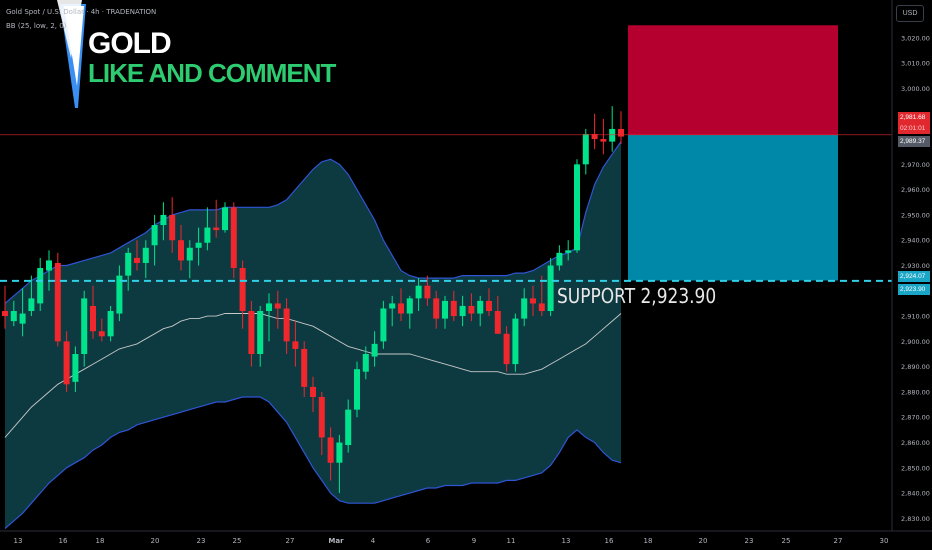  Describe the element at coordinates (733, 80) in the screenshot. I see `stop-loss-zone` at that location.